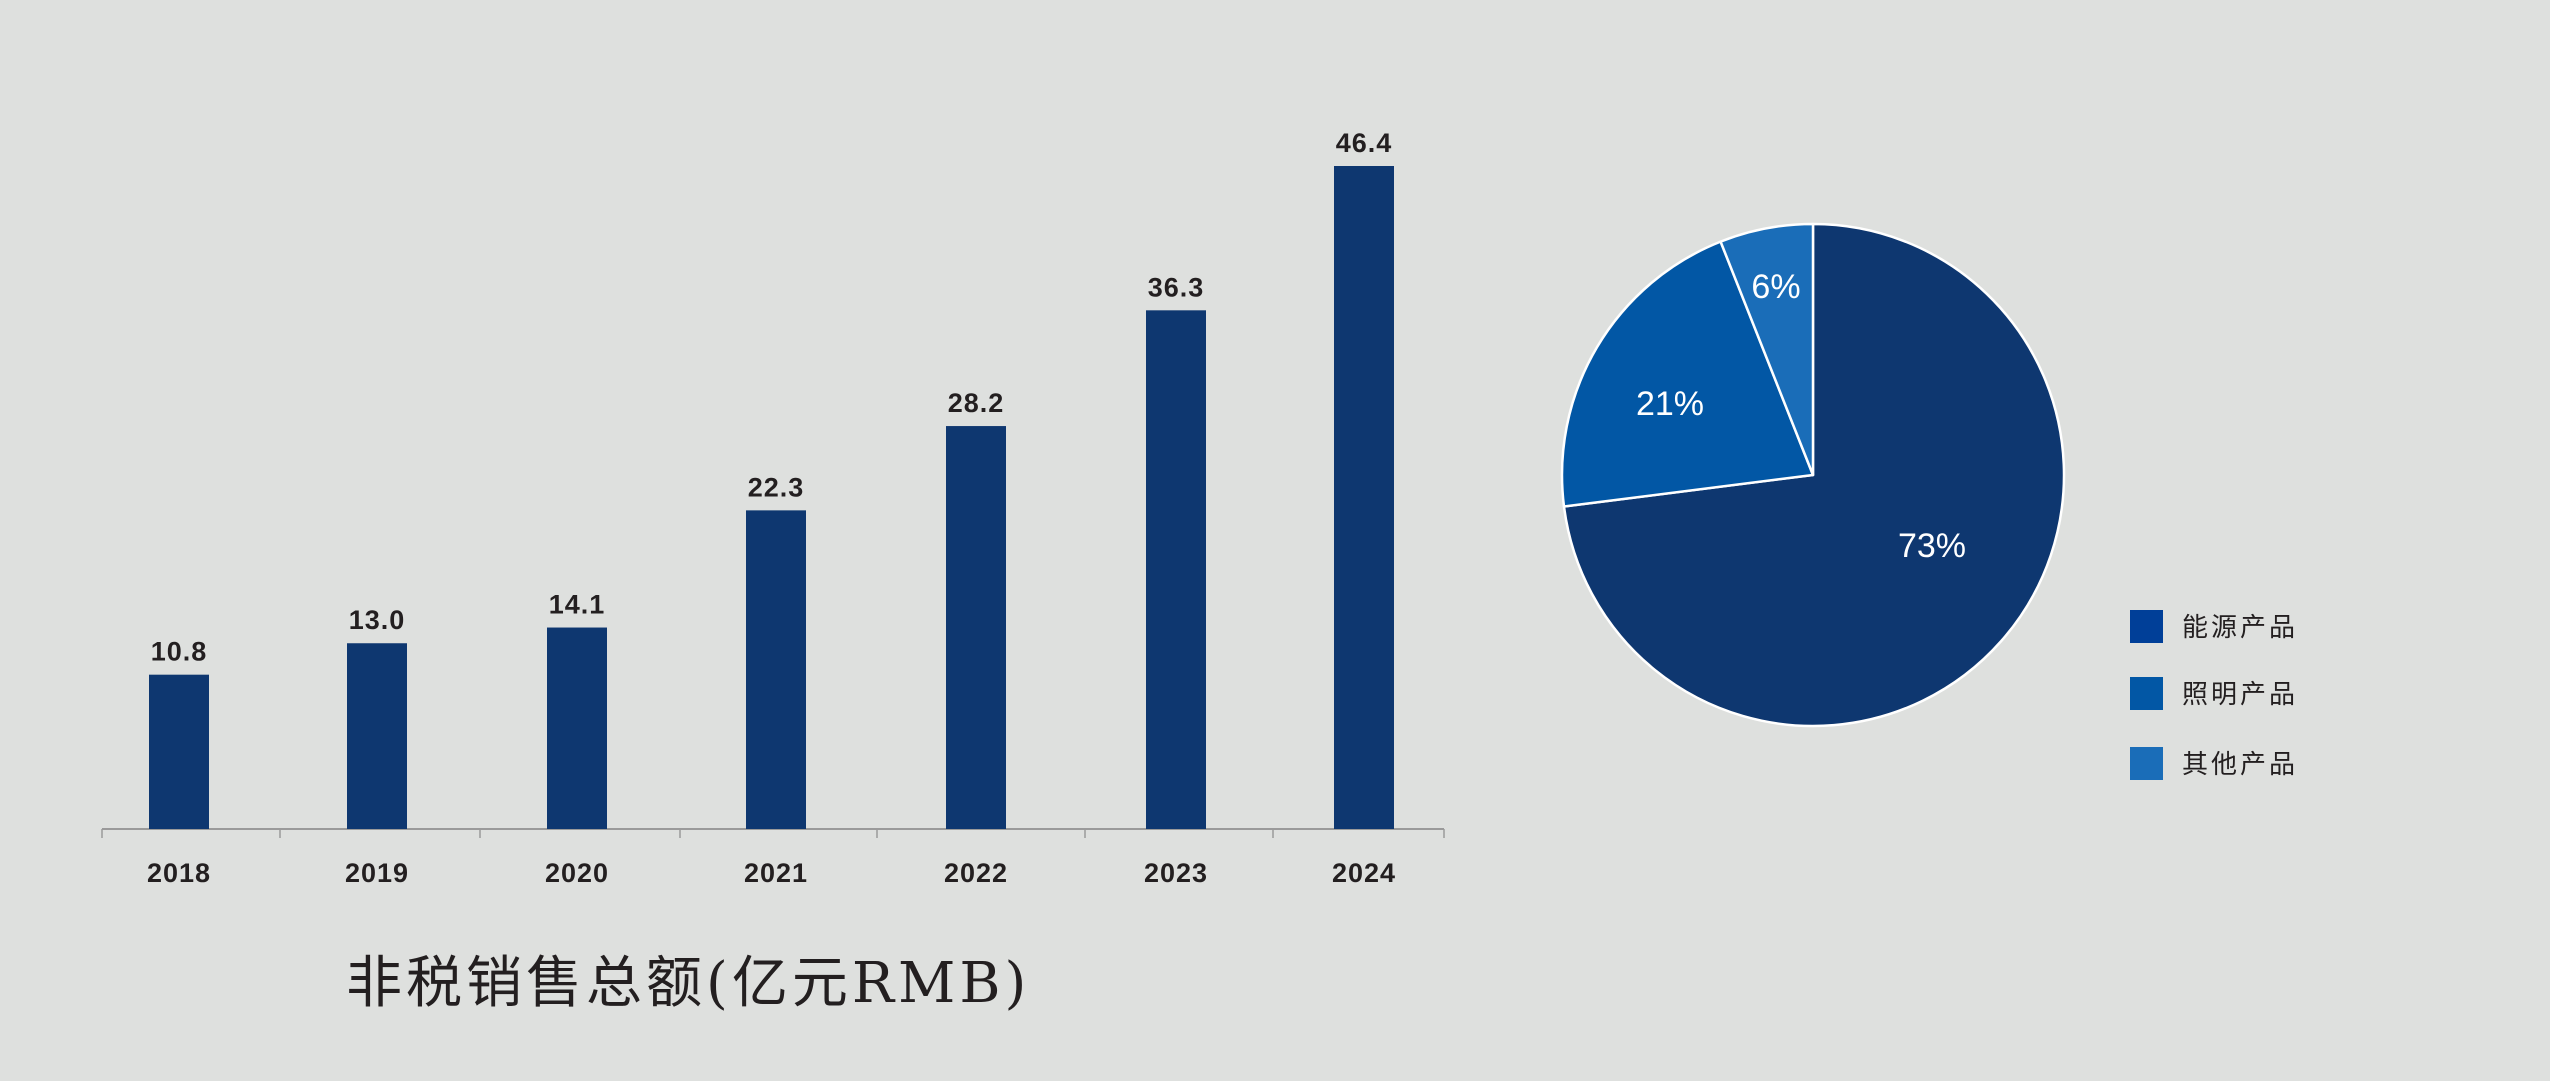  Describe the element at coordinates (1176, 570) in the screenshot. I see `bar-2023` at that location.